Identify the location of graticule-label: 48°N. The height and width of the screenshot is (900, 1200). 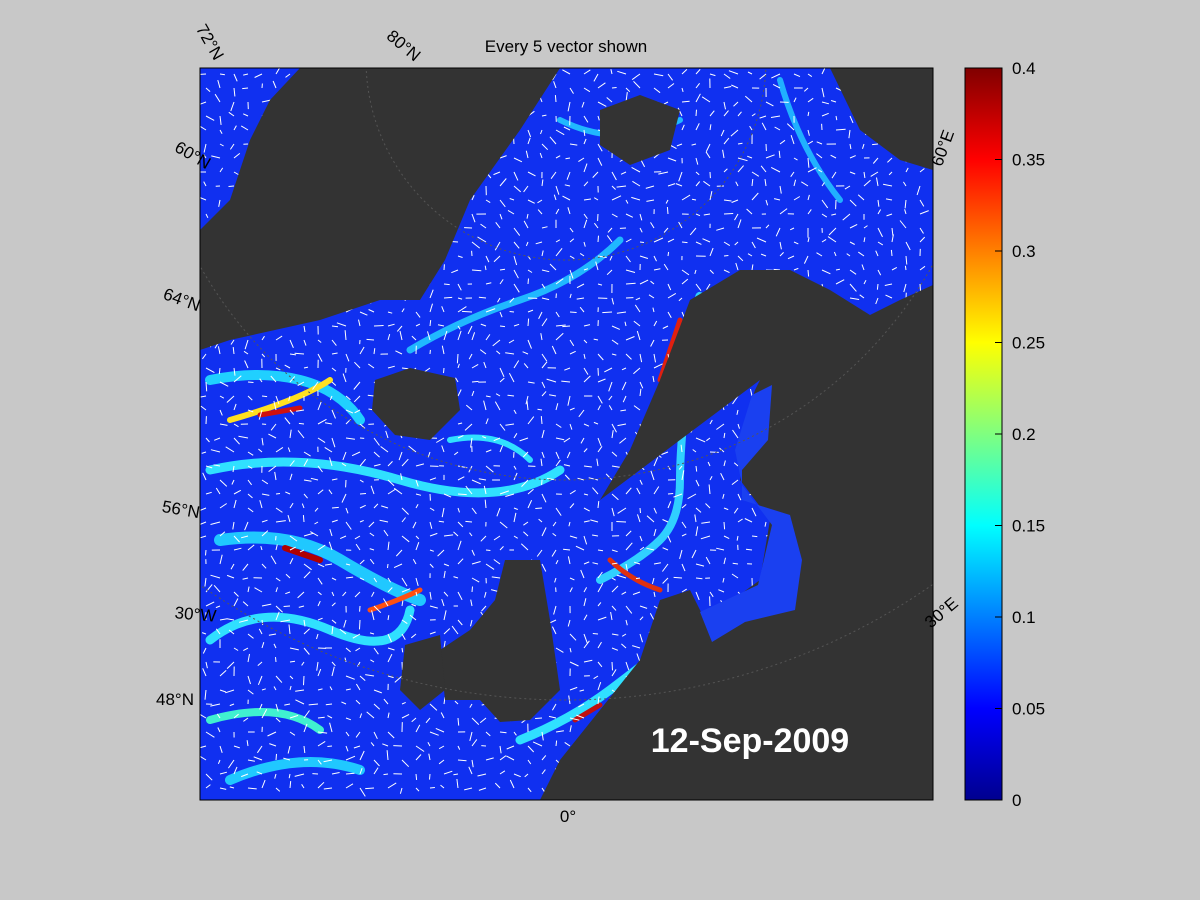
(175, 699).